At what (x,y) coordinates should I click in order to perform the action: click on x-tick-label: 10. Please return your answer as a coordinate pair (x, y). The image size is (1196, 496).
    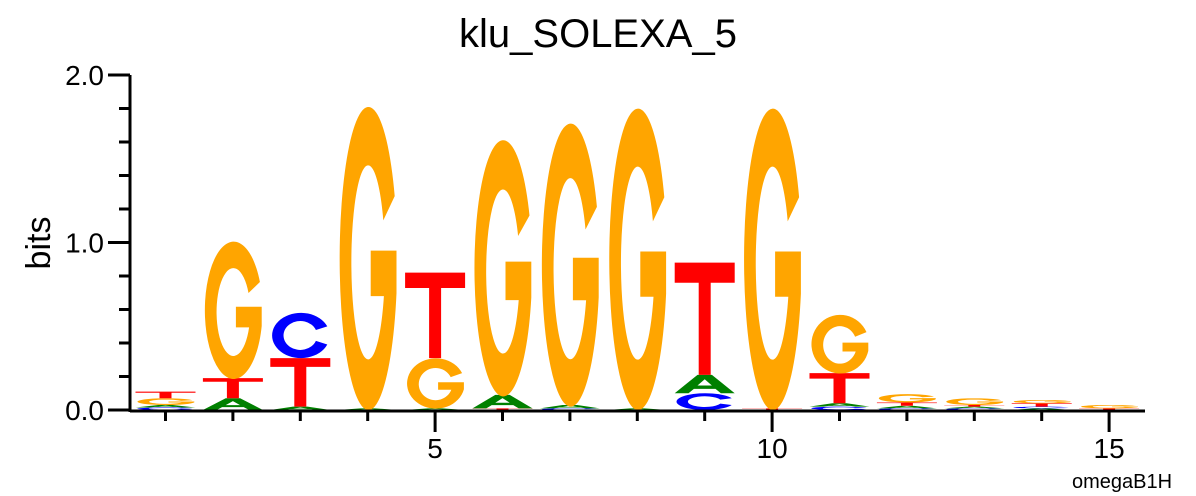
    Looking at the image, I should click on (772, 448).